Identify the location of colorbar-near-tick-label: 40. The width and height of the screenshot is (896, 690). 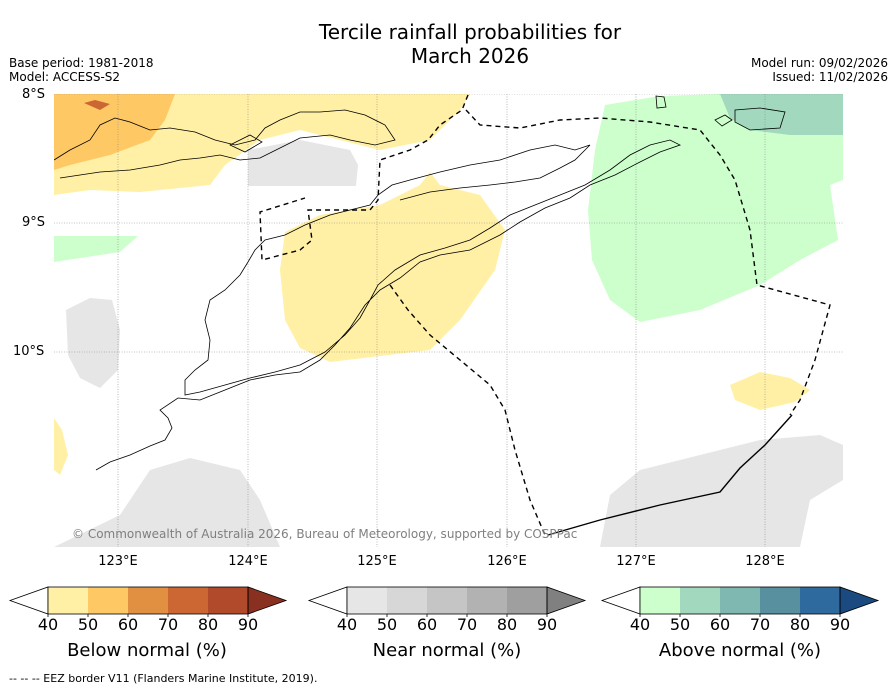
(347, 624).